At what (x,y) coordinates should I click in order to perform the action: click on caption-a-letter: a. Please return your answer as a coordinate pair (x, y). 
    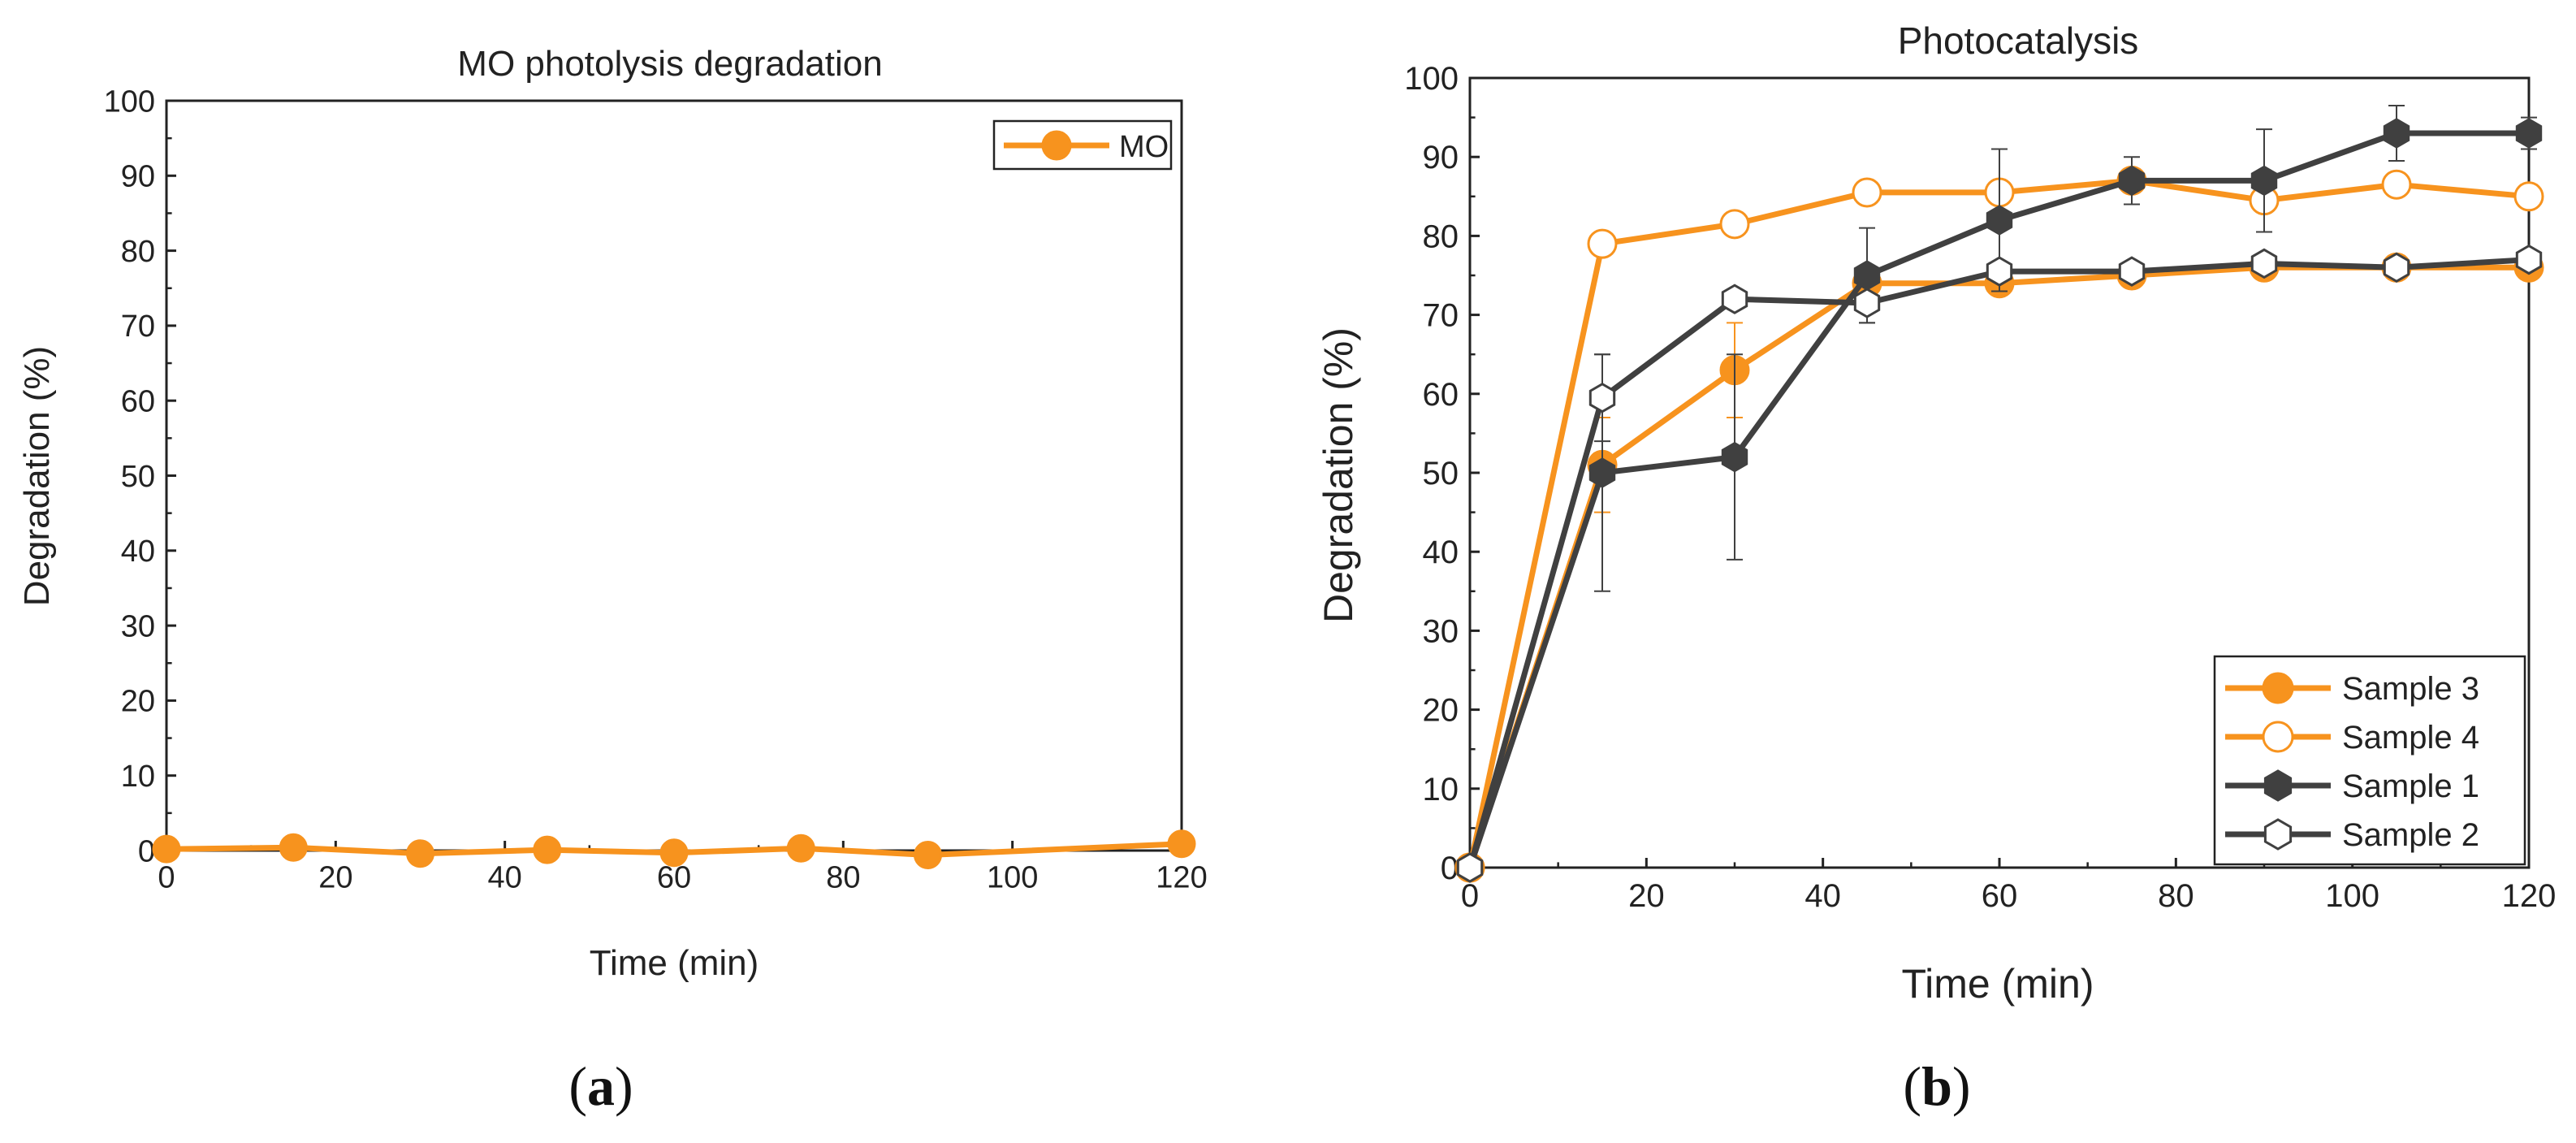
    Looking at the image, I should click on (601, 1086).